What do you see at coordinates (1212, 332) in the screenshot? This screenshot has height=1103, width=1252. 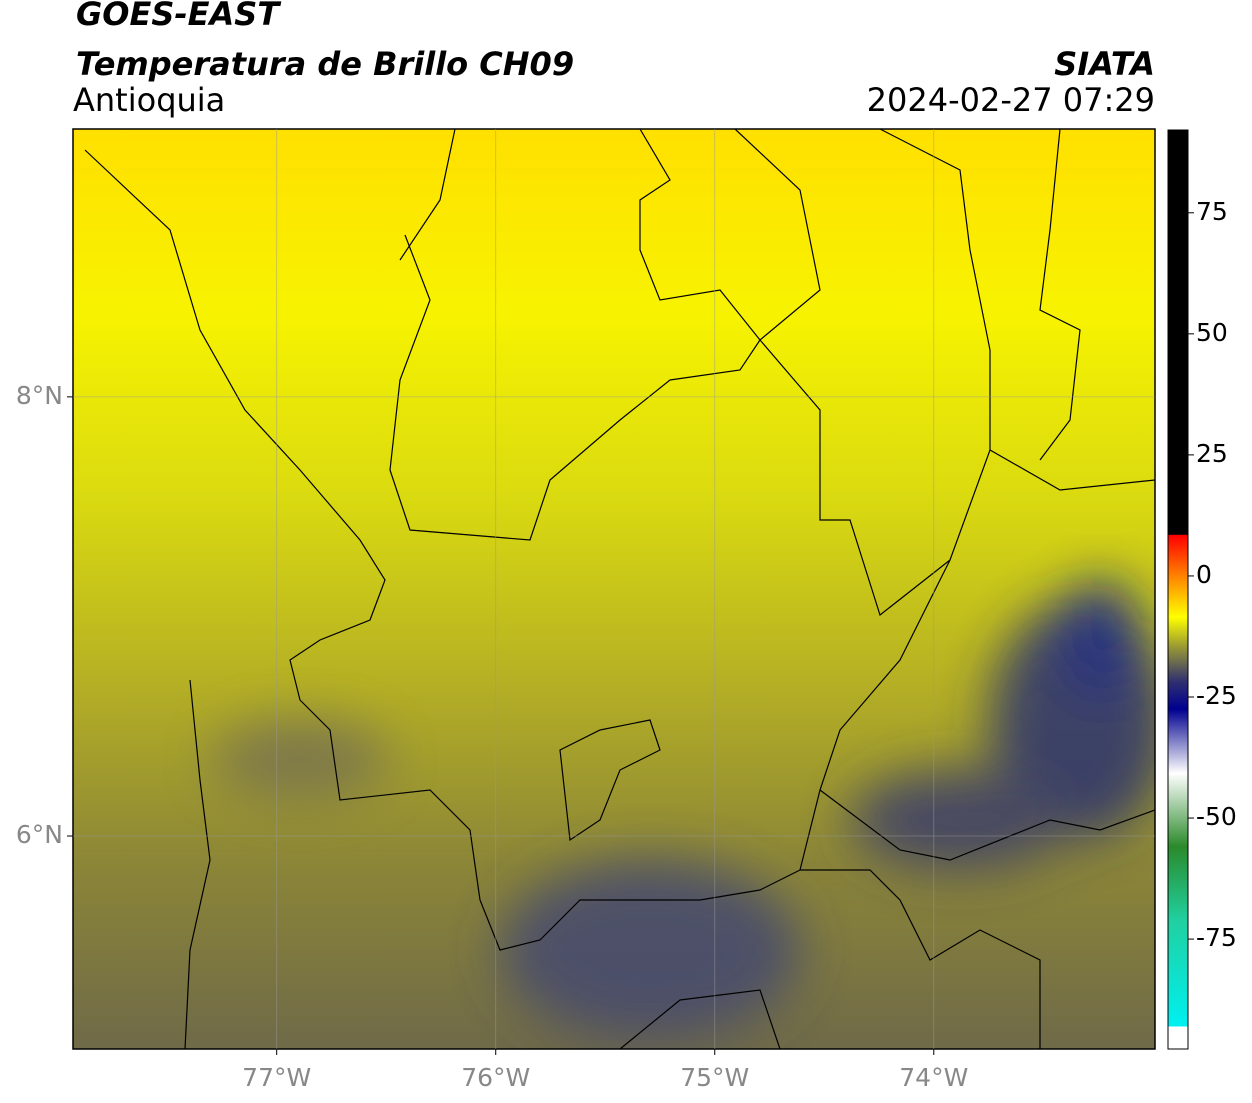 I see `colorbar-tick-label: 50` at bounding box center [1212, 332].